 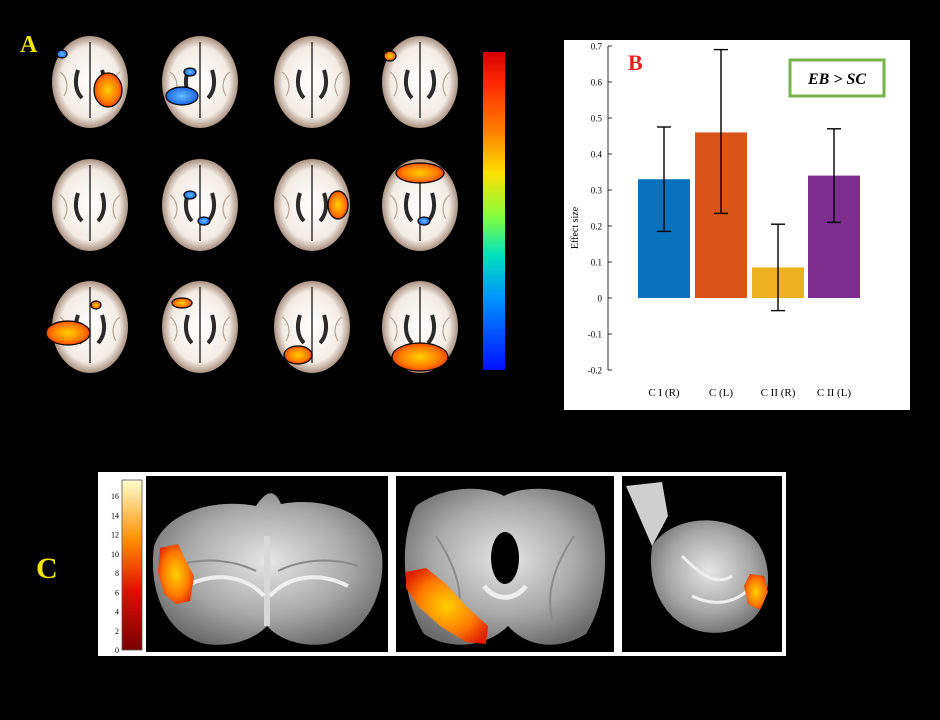 What do you see at coordinates (595, 371) in the screenshot?
I see `y-tick-label: -0.2` at bounding box center [595, 371].